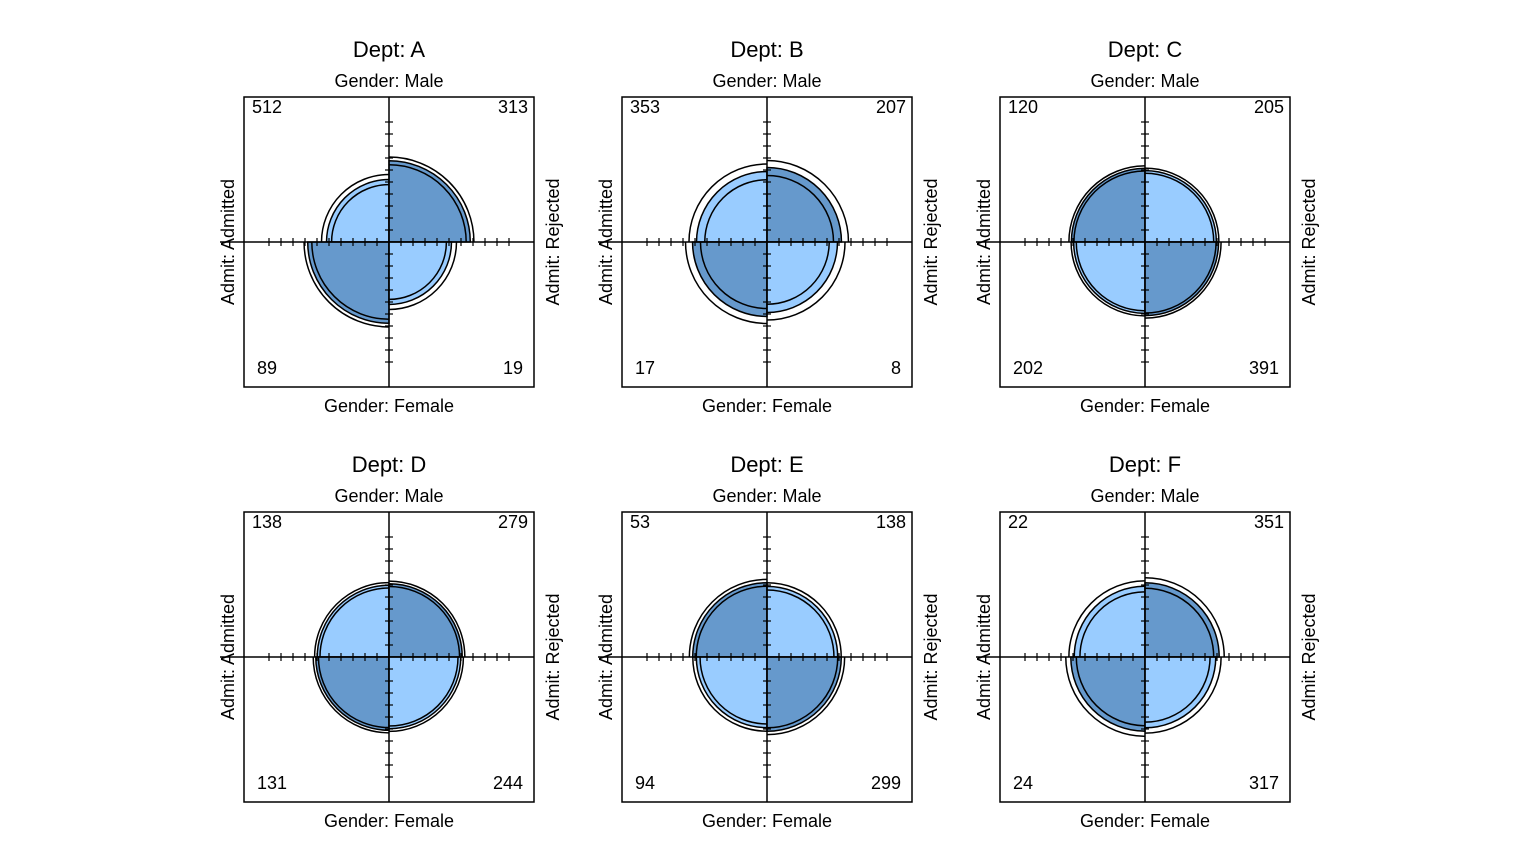  I want to click on panel-title: Dept: F, so click(1145, 464).